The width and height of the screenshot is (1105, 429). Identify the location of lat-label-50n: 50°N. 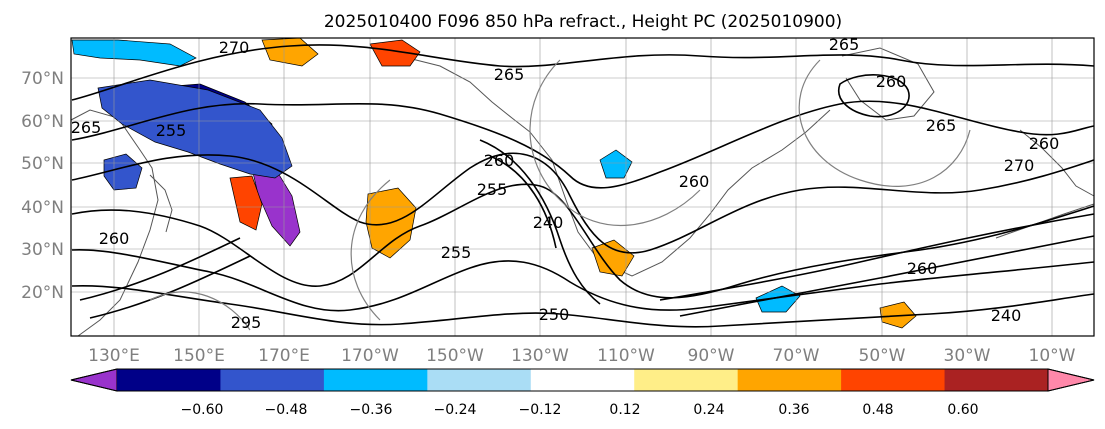
(42, 164).